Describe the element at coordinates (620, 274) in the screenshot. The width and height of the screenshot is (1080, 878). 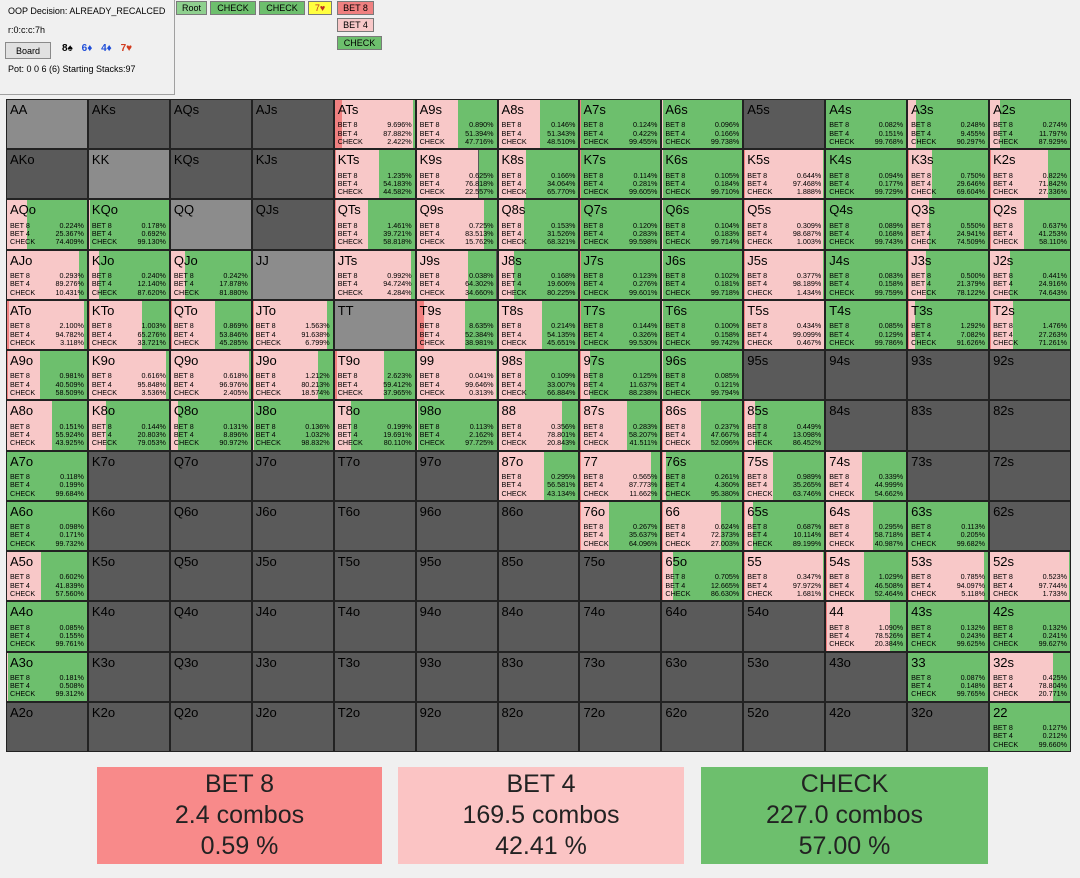
I see `hand-cell-j7s: J7s BET 8 0.123% BET 4 0.276% CHECK 99.601%` at that location.